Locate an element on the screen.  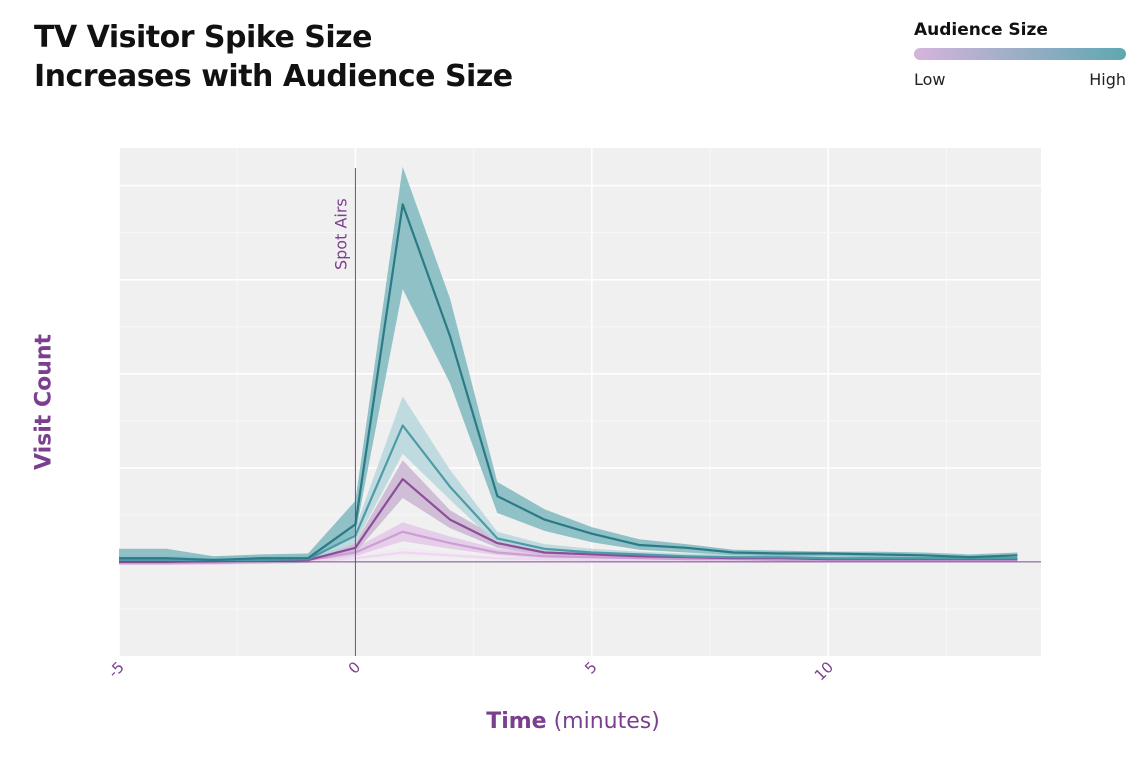
legend: Audience Size Low High is located at coordinates (1020, 54).